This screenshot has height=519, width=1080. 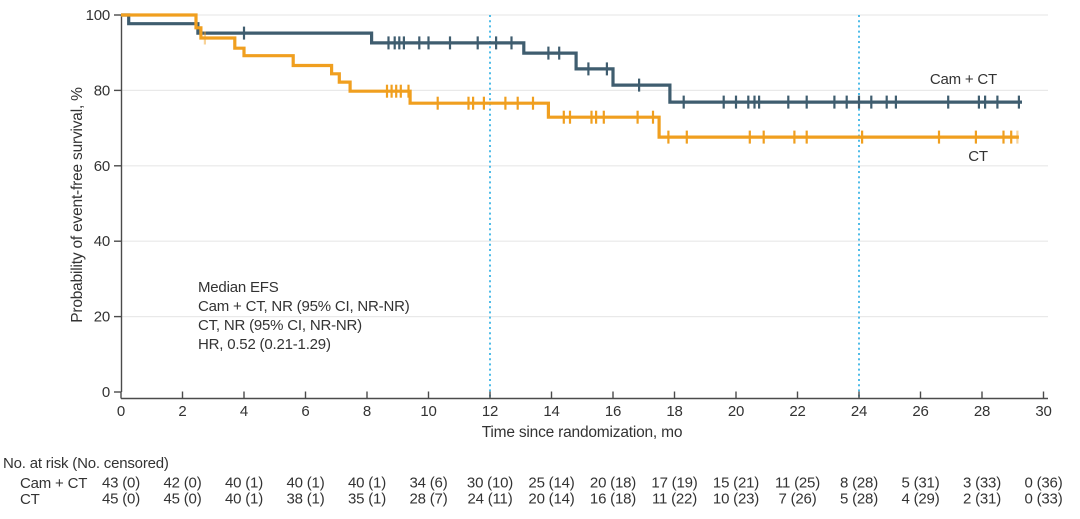 What do you see at coordinates (304, 306) in the screenshot?
I see `annotation-cam-ct-median: Cam + CT, NR (95% CI, NR-NR)` at bounding box center [304, 306].